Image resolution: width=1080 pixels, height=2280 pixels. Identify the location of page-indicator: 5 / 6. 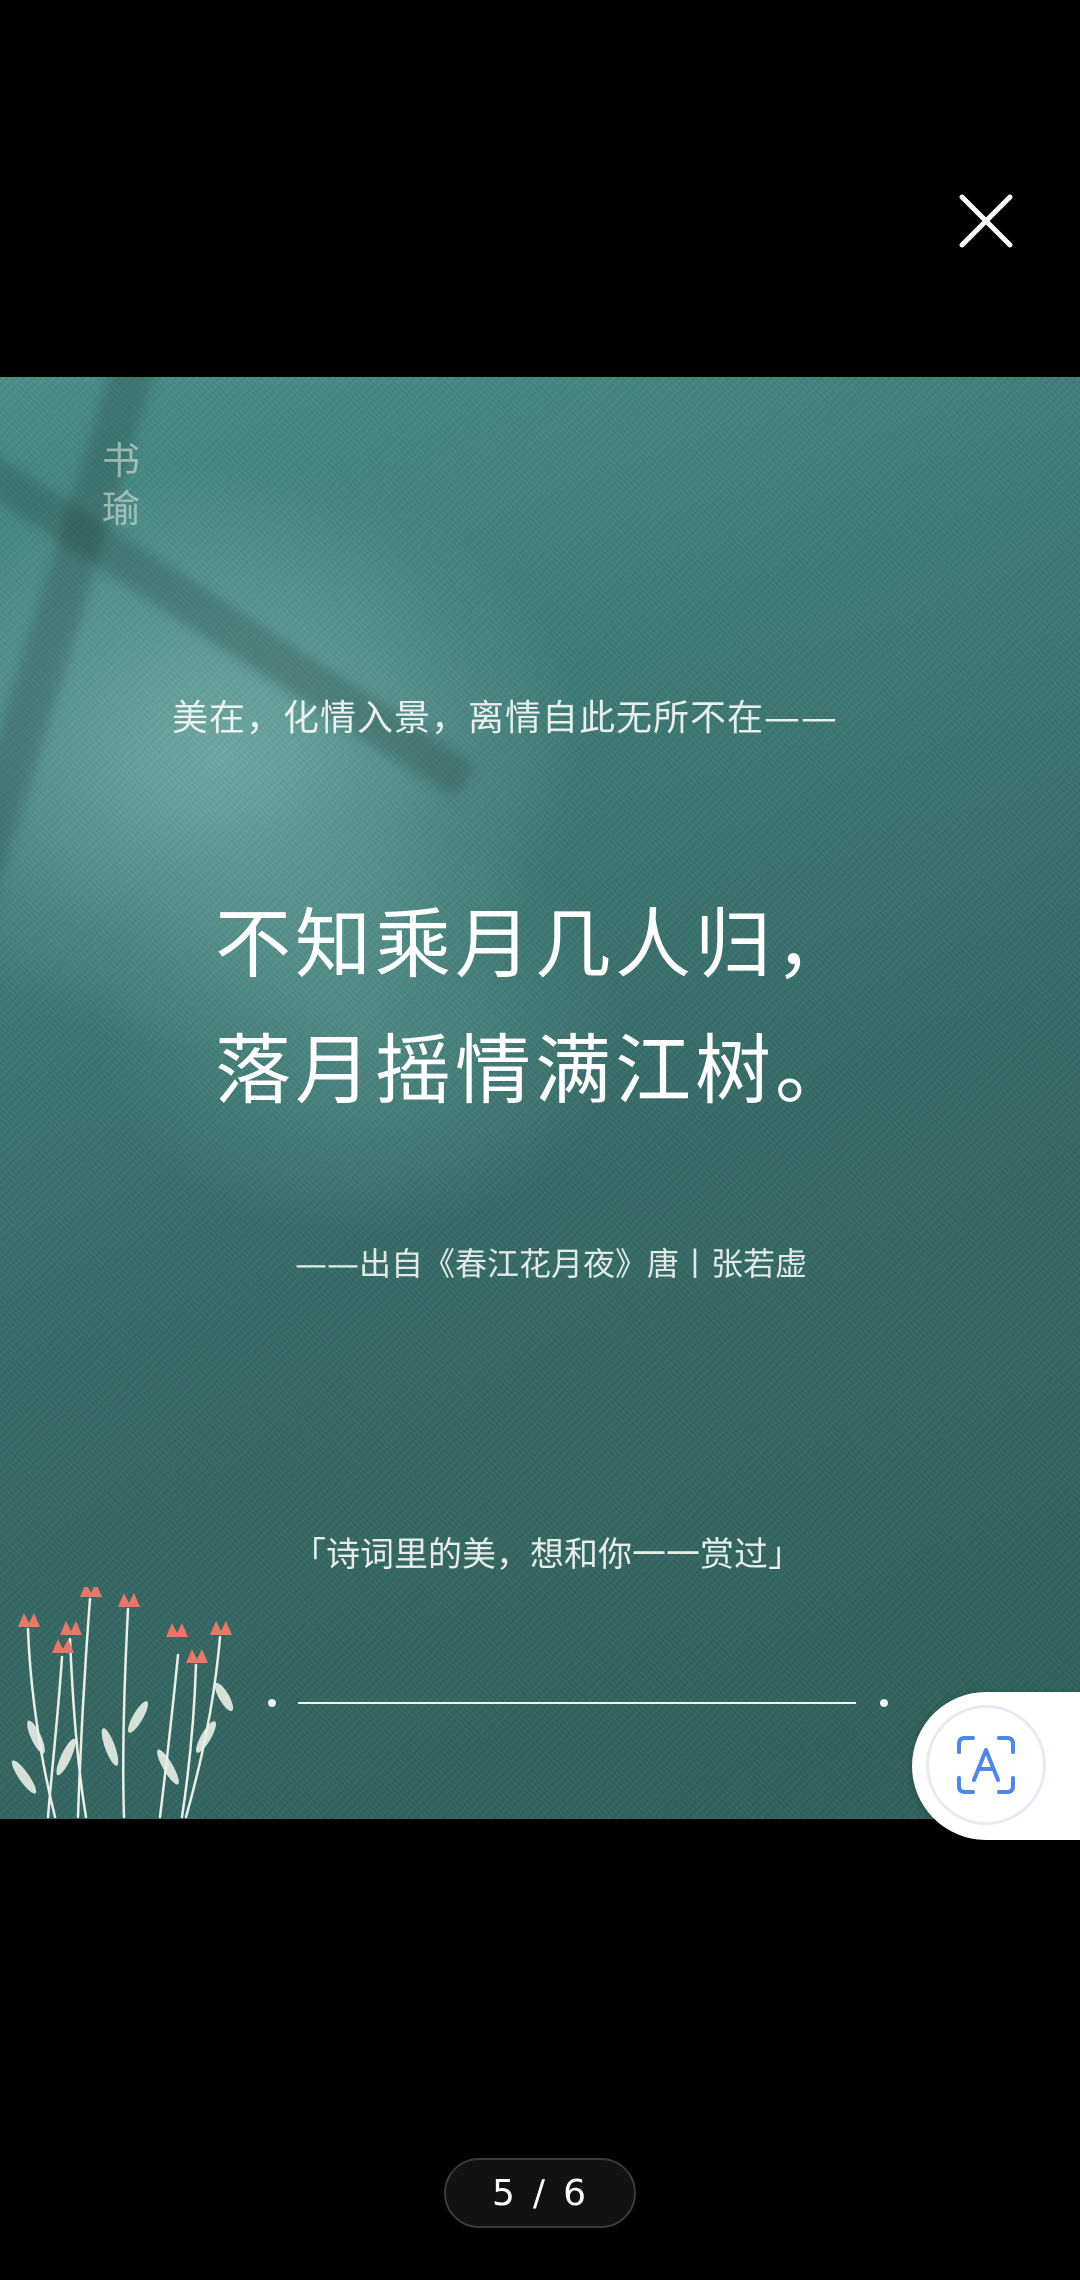
(540, 2193).